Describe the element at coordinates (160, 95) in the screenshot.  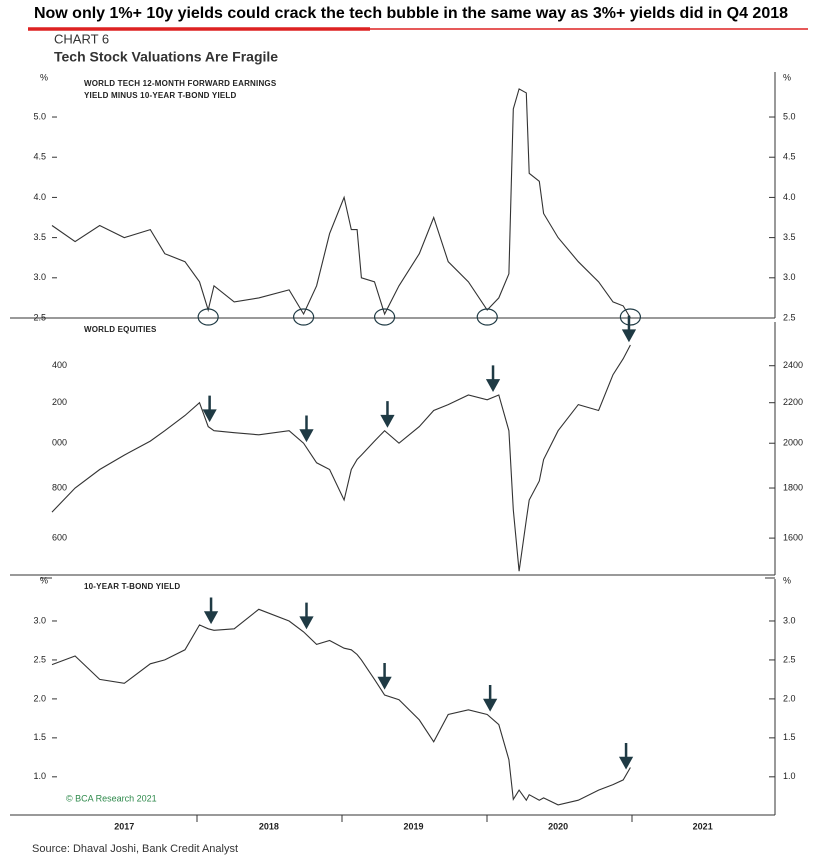
I see `panel-label: YIELD MINUS 10-YEAR T-BOND YIELD` at that location.